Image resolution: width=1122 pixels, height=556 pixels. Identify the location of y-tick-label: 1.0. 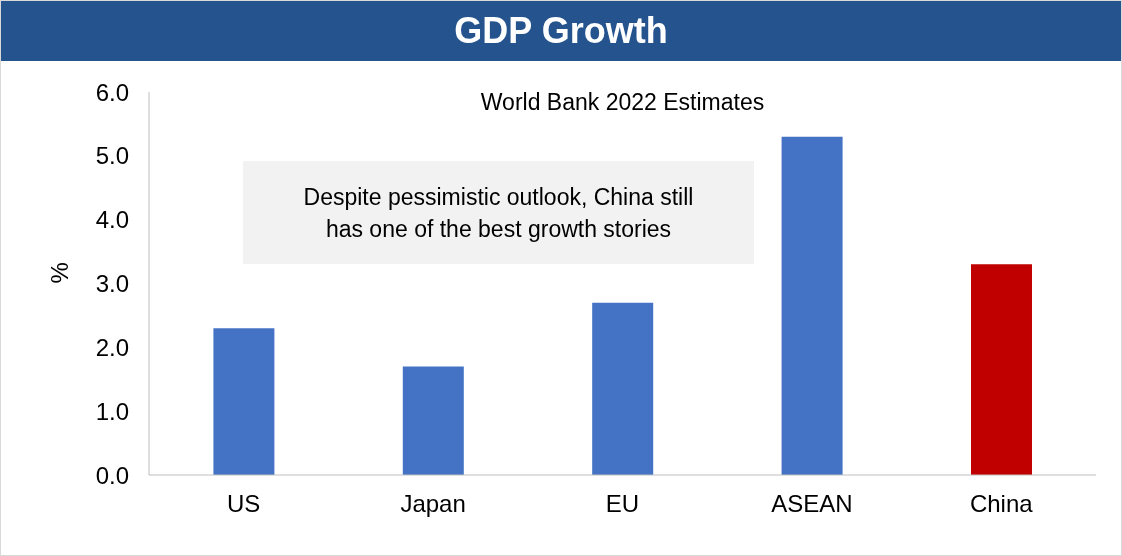
(112, 411).